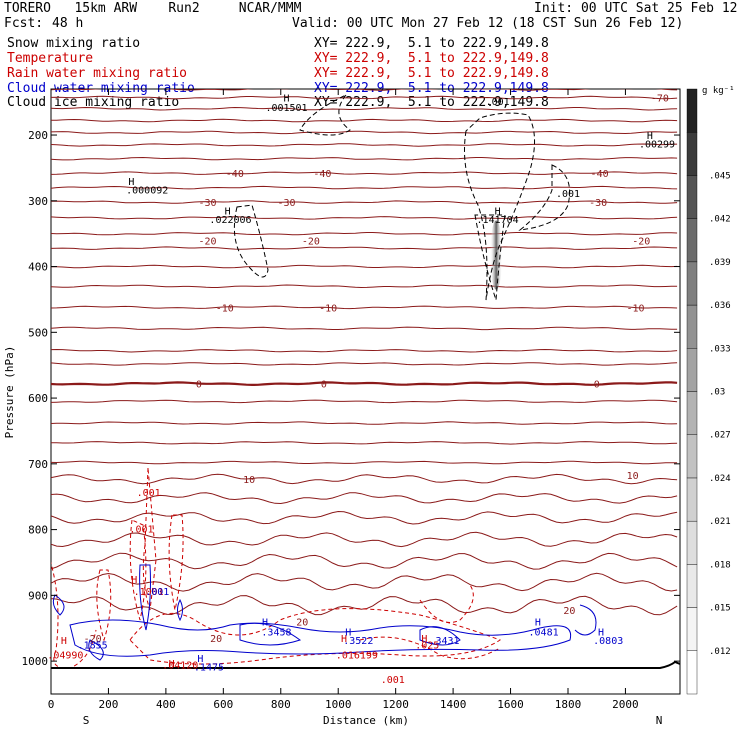 The image size is (740, 740). Describe the element at coordinates (358, 641) in the screenshot. I see `cloud-water-label: .3522` at that location.